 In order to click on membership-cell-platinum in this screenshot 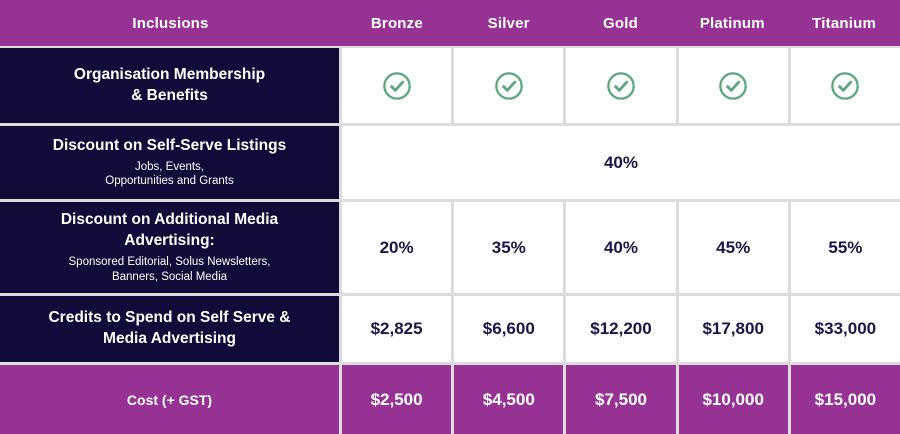, I will do `click(733, 85)`.